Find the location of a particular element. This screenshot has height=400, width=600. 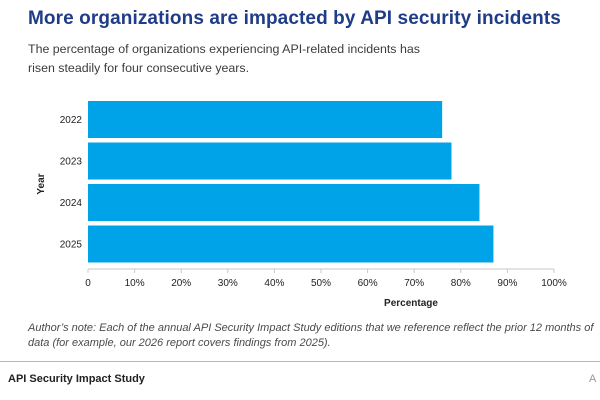

footer-page-marker: A is located at coordinates (593, 379).